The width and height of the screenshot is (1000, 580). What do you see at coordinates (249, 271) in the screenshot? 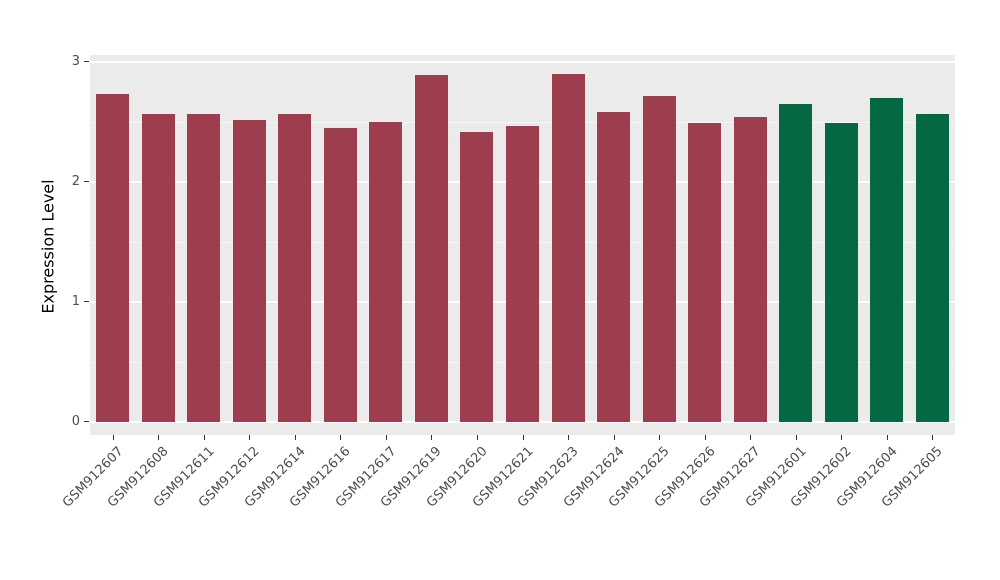
I see `bar-GSM912612` at bounding box center [249, 271].